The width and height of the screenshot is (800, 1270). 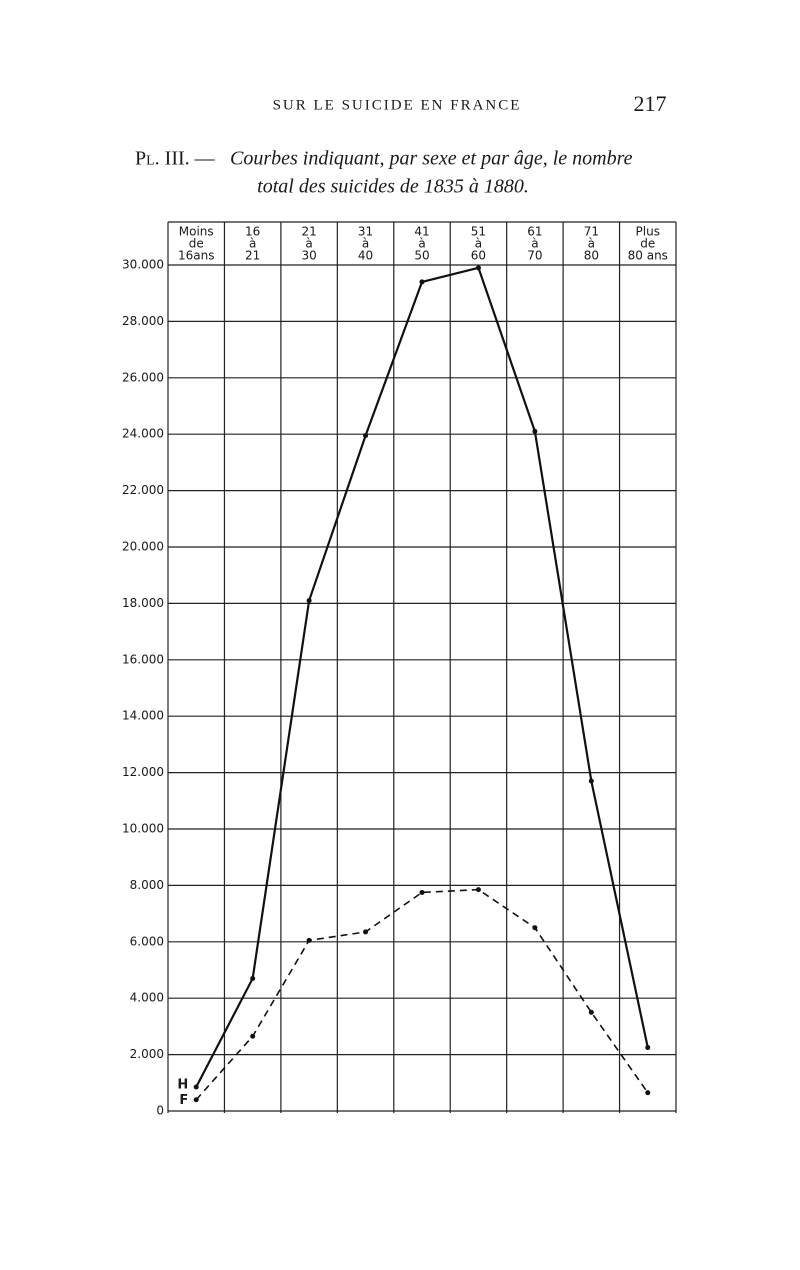 What do you see at coordinates (143, 434) in the screenshot?
I see `y-tick-label: 24.000` at bounding box center [143, 434].